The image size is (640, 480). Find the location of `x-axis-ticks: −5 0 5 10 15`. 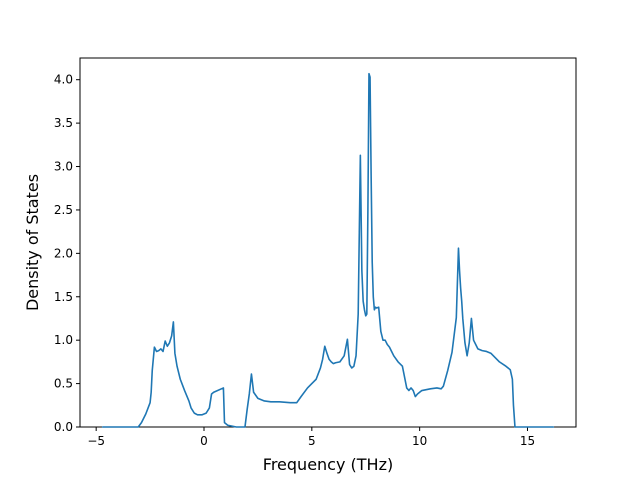

x-axis-ticks: −5 0 5 10 15 is located at coordinates (311, 437).